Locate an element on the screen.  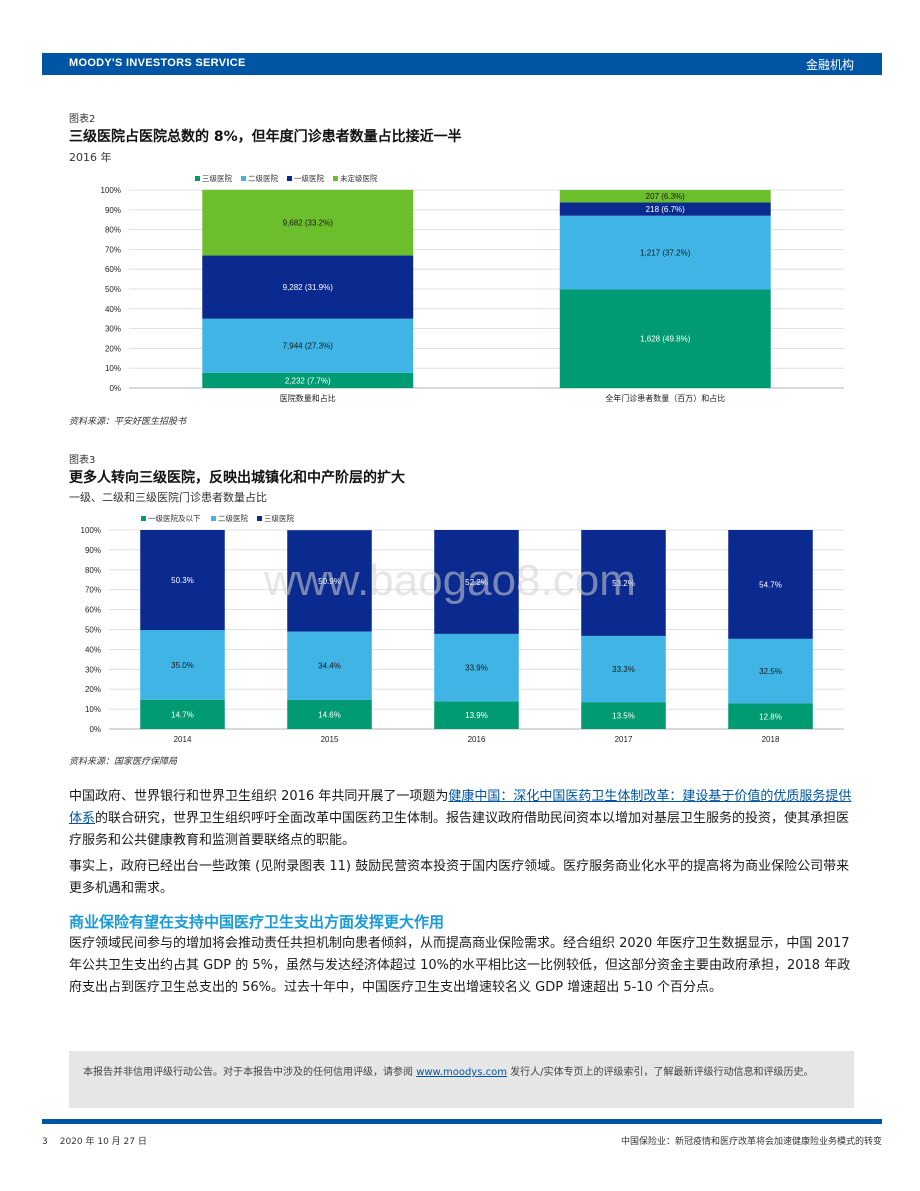
disclaimer-text-start: 本报告并非信用评级行动公告。对于本报告中涉及的任何信用评级，请参阅 is located at coordinates (250, 1072).